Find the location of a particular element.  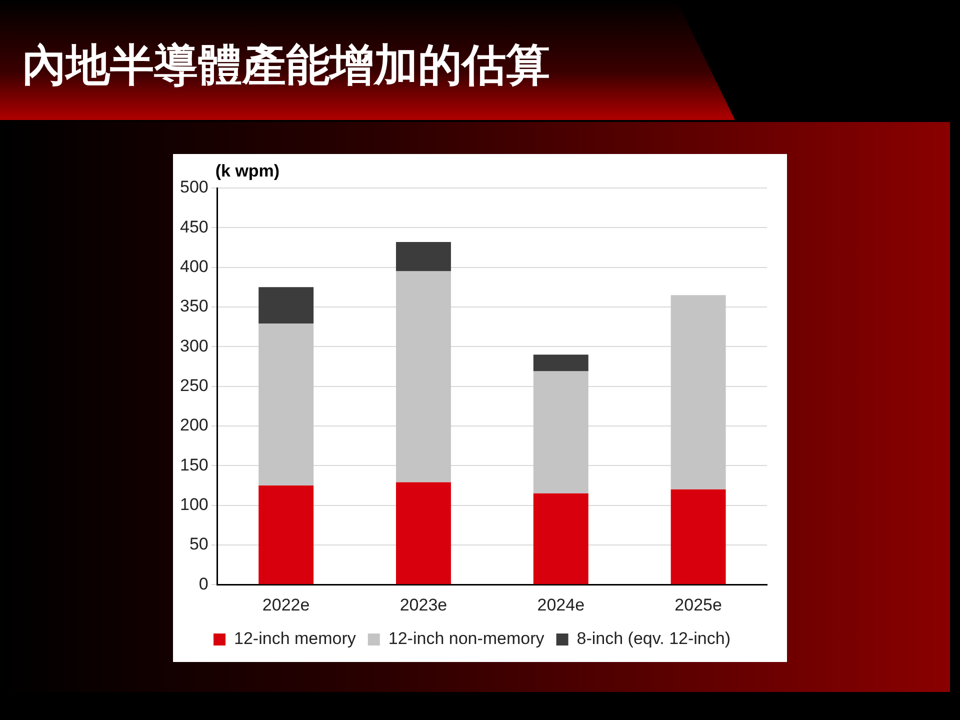

x-tick-label: 2024e is located at coordinates (561, 604).